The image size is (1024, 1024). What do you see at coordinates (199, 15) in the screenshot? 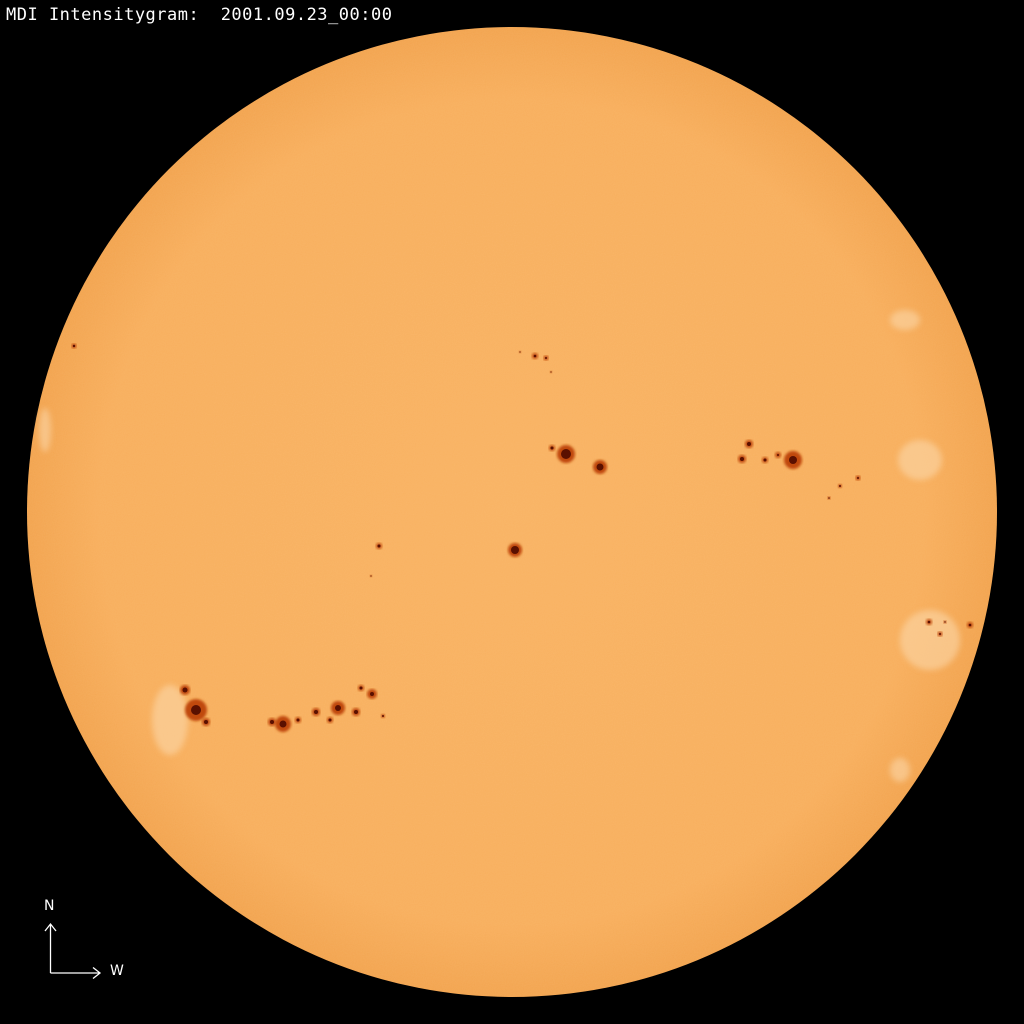
I see `image-title: MDI Intensitygram: 2001.09.23_00:00` at bounding box center [199, 15].